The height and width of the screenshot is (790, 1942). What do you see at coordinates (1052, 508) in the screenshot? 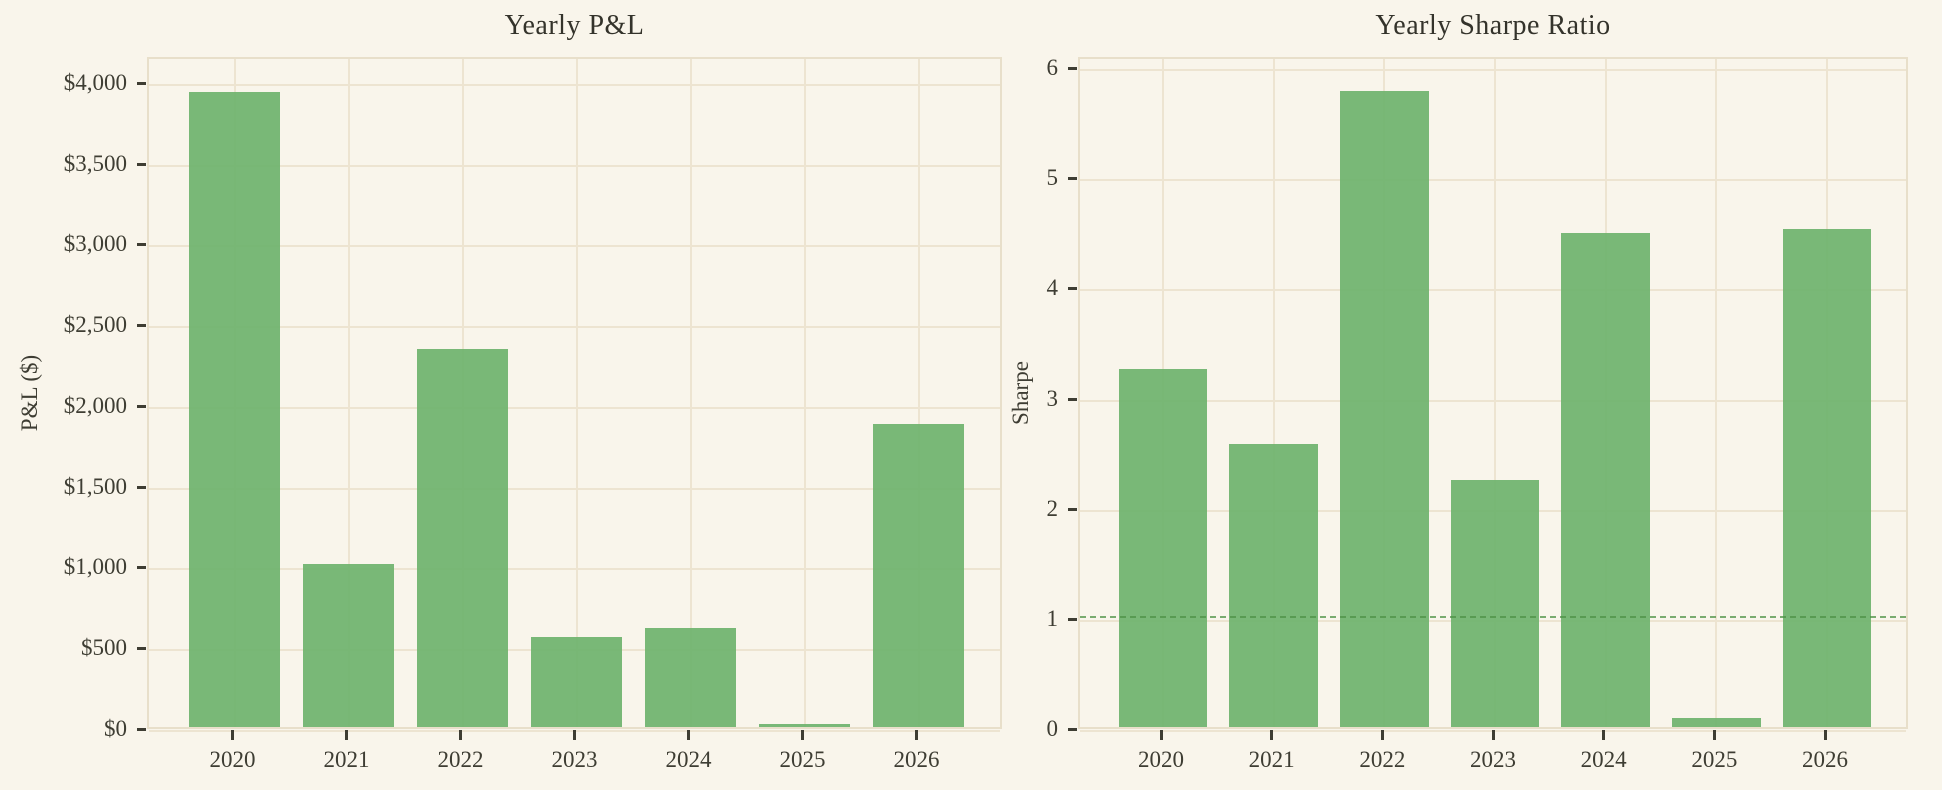
I see `y-tick-label: 2` at bounding box center [1052, 508].